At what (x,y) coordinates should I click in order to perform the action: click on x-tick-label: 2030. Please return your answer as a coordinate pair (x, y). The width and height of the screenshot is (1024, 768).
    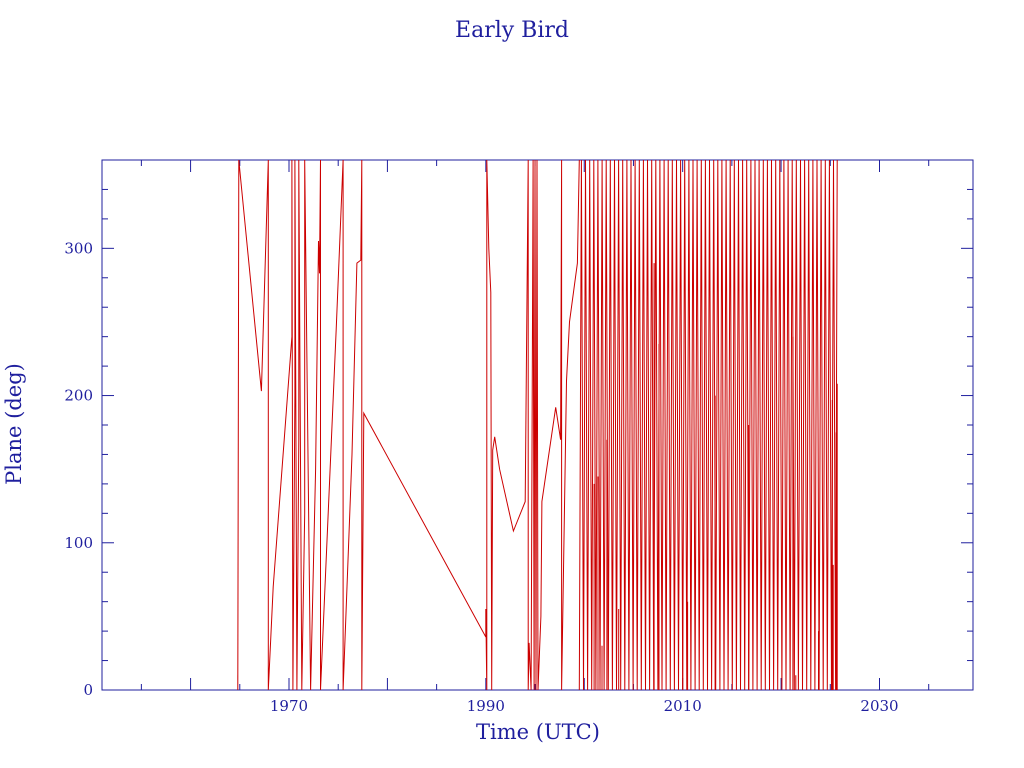
    Looking at the image, I should click on (879, 706).